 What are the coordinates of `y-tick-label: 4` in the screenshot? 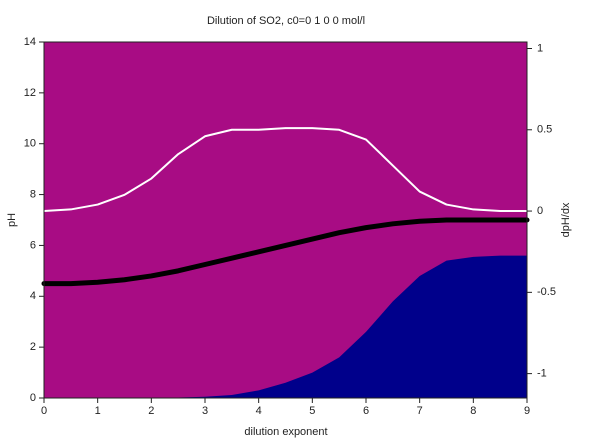 It's located at (33, 296).